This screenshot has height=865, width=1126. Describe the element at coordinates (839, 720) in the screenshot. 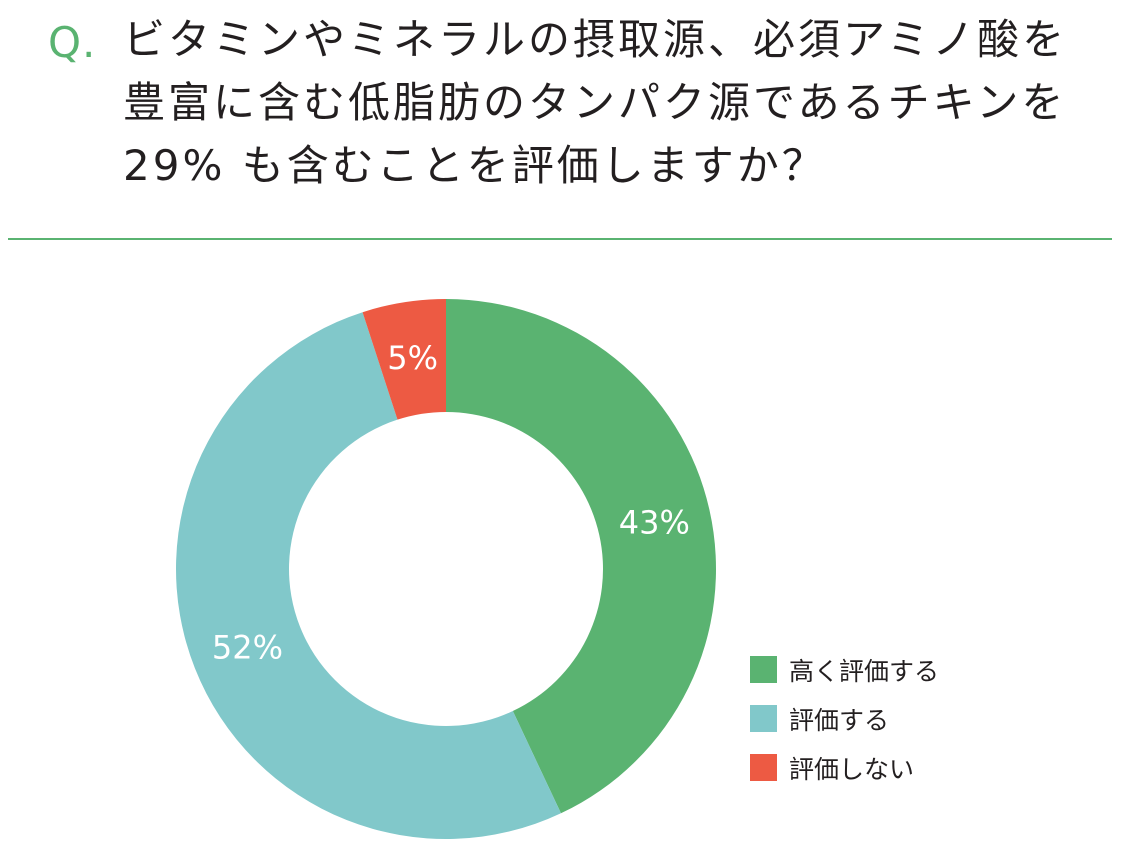

I see `legend-label: 評価する` at that location.